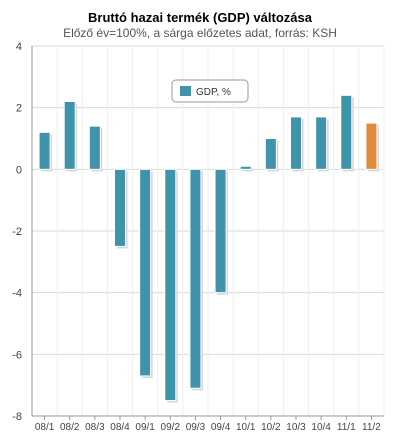  Describe the element at coordinates (95, 427) in the screenshot. I see `x-tick-label: 08/3` at that location.